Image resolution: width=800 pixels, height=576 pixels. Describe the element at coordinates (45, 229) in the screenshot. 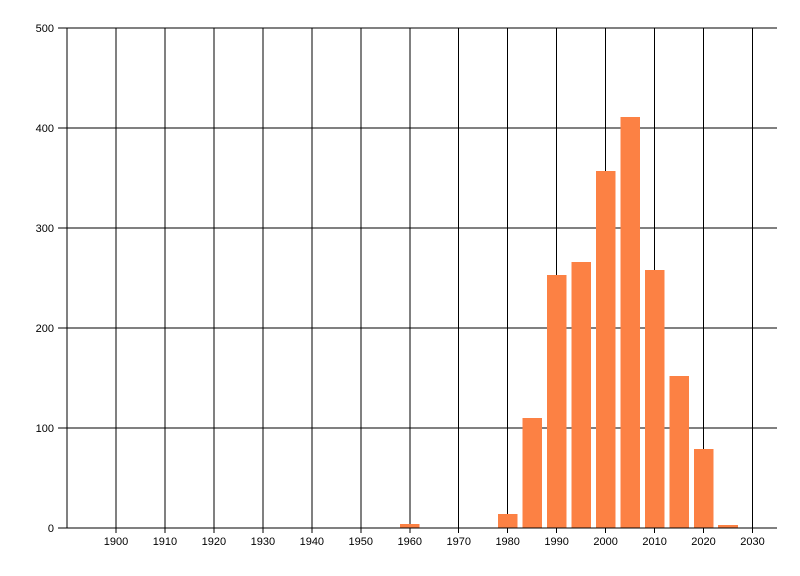

I see `y-tick-label: 300` at that location.